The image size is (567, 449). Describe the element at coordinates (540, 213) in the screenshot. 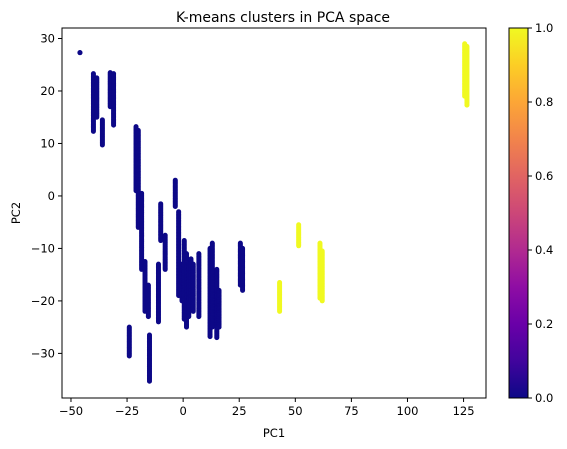

I see `colorbar-ticks: 0.0 0.2 0.4 0.6 0.8 1.0` at that location.